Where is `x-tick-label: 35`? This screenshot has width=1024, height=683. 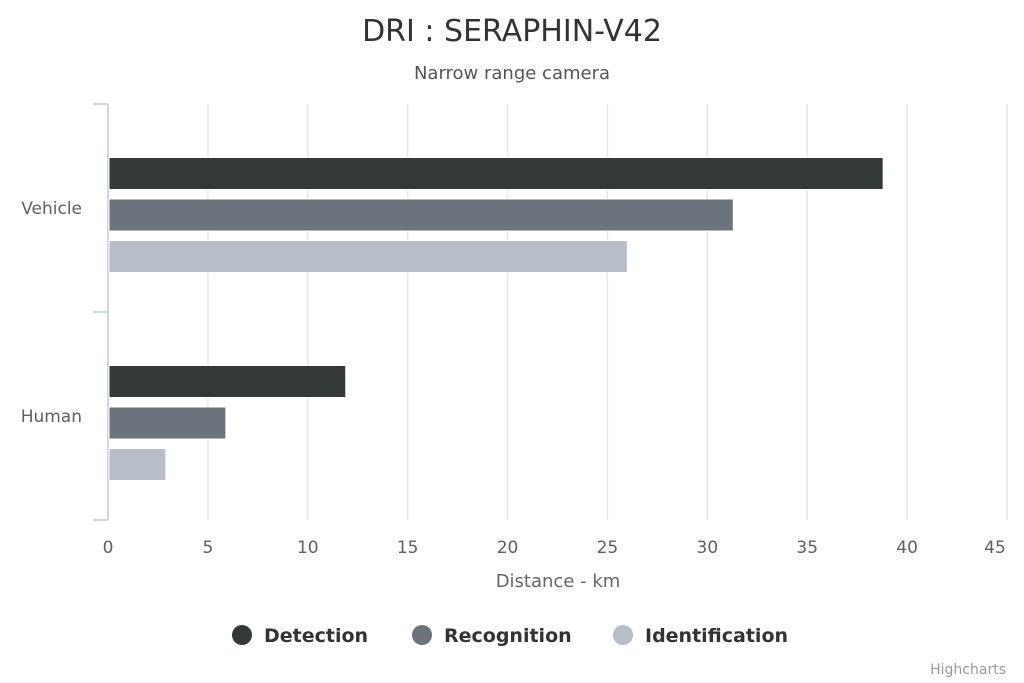
x-tick-label: 35 is located at coordinates (807, 548).